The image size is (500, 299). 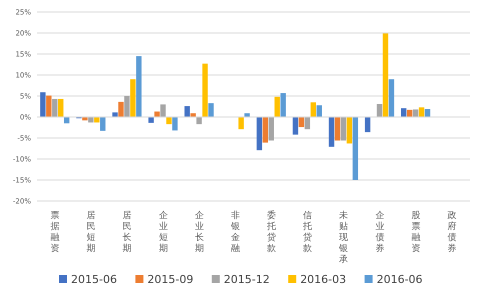 I want to click on x-tick-label: 非银金融, so click(x=235, y=232).